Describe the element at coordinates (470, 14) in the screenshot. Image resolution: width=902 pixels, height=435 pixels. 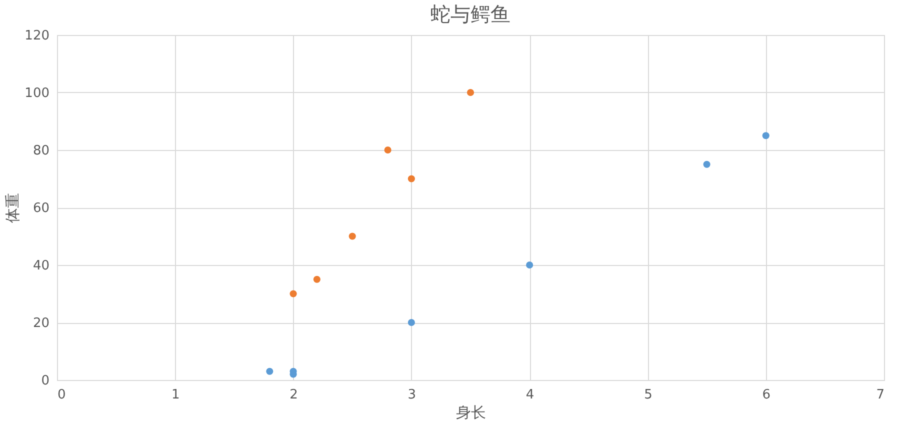
I see `chart-title: 蛇与鳄鱼` at that location.